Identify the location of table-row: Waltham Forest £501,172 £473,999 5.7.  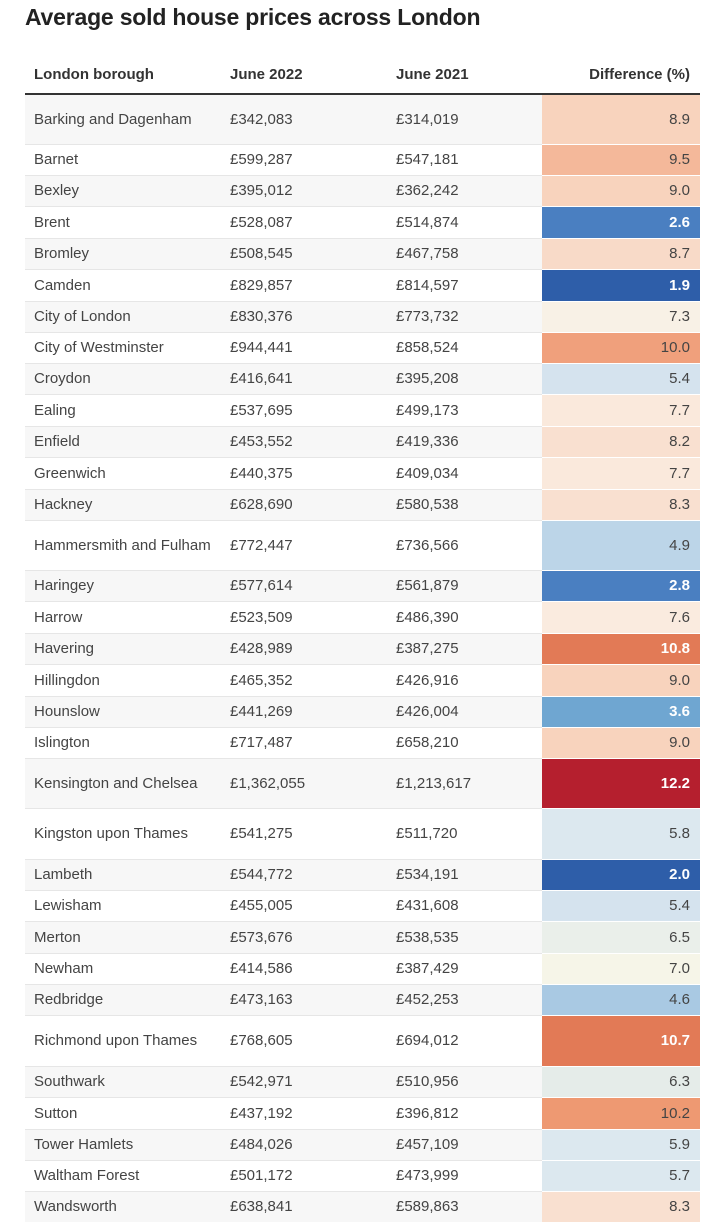
(362, 1175).